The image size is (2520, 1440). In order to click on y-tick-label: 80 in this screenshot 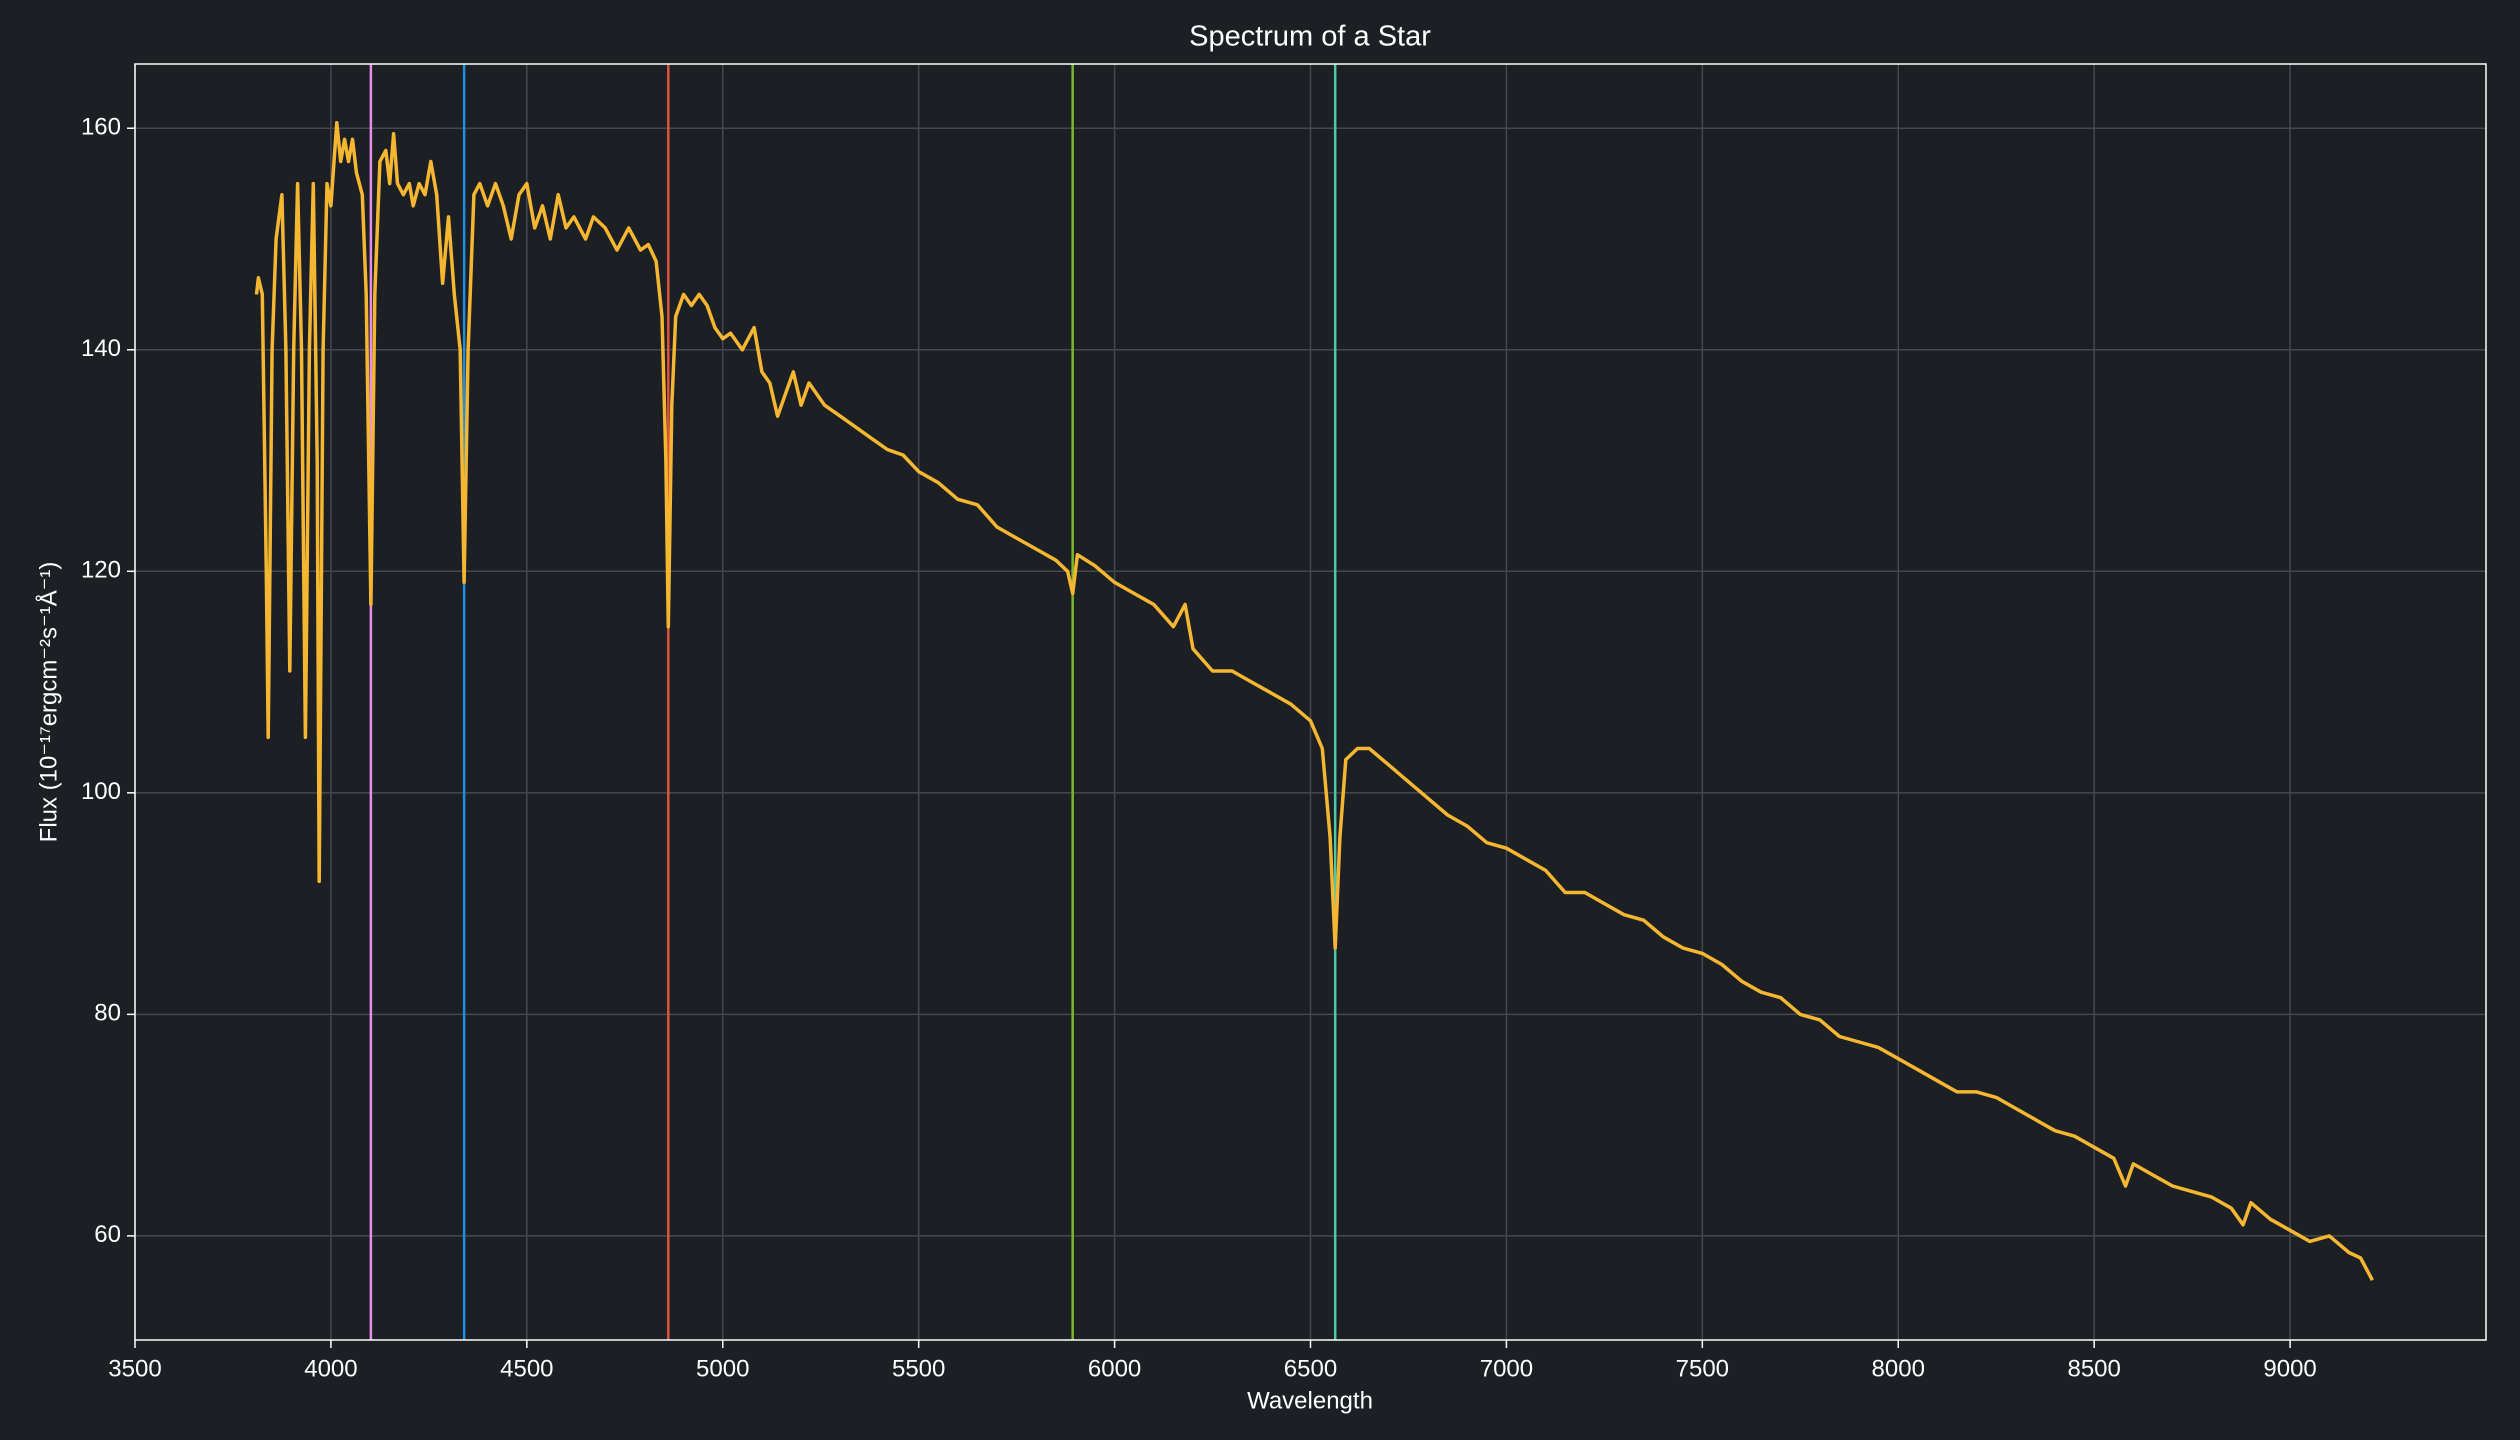, I will do `click(107, 1013)`.